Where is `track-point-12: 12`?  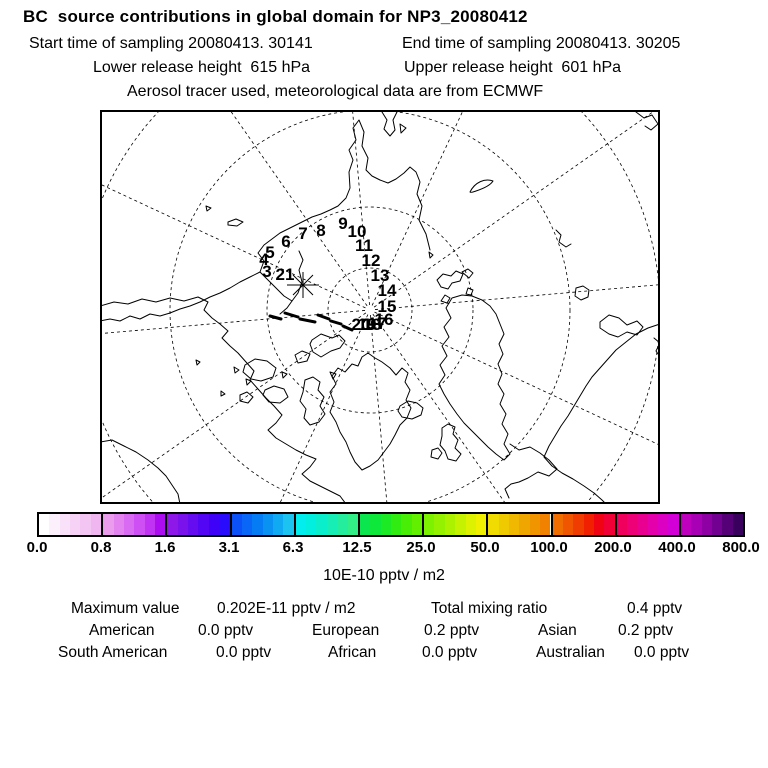 track-point-12: 12 is located at coordinates (371, 260).